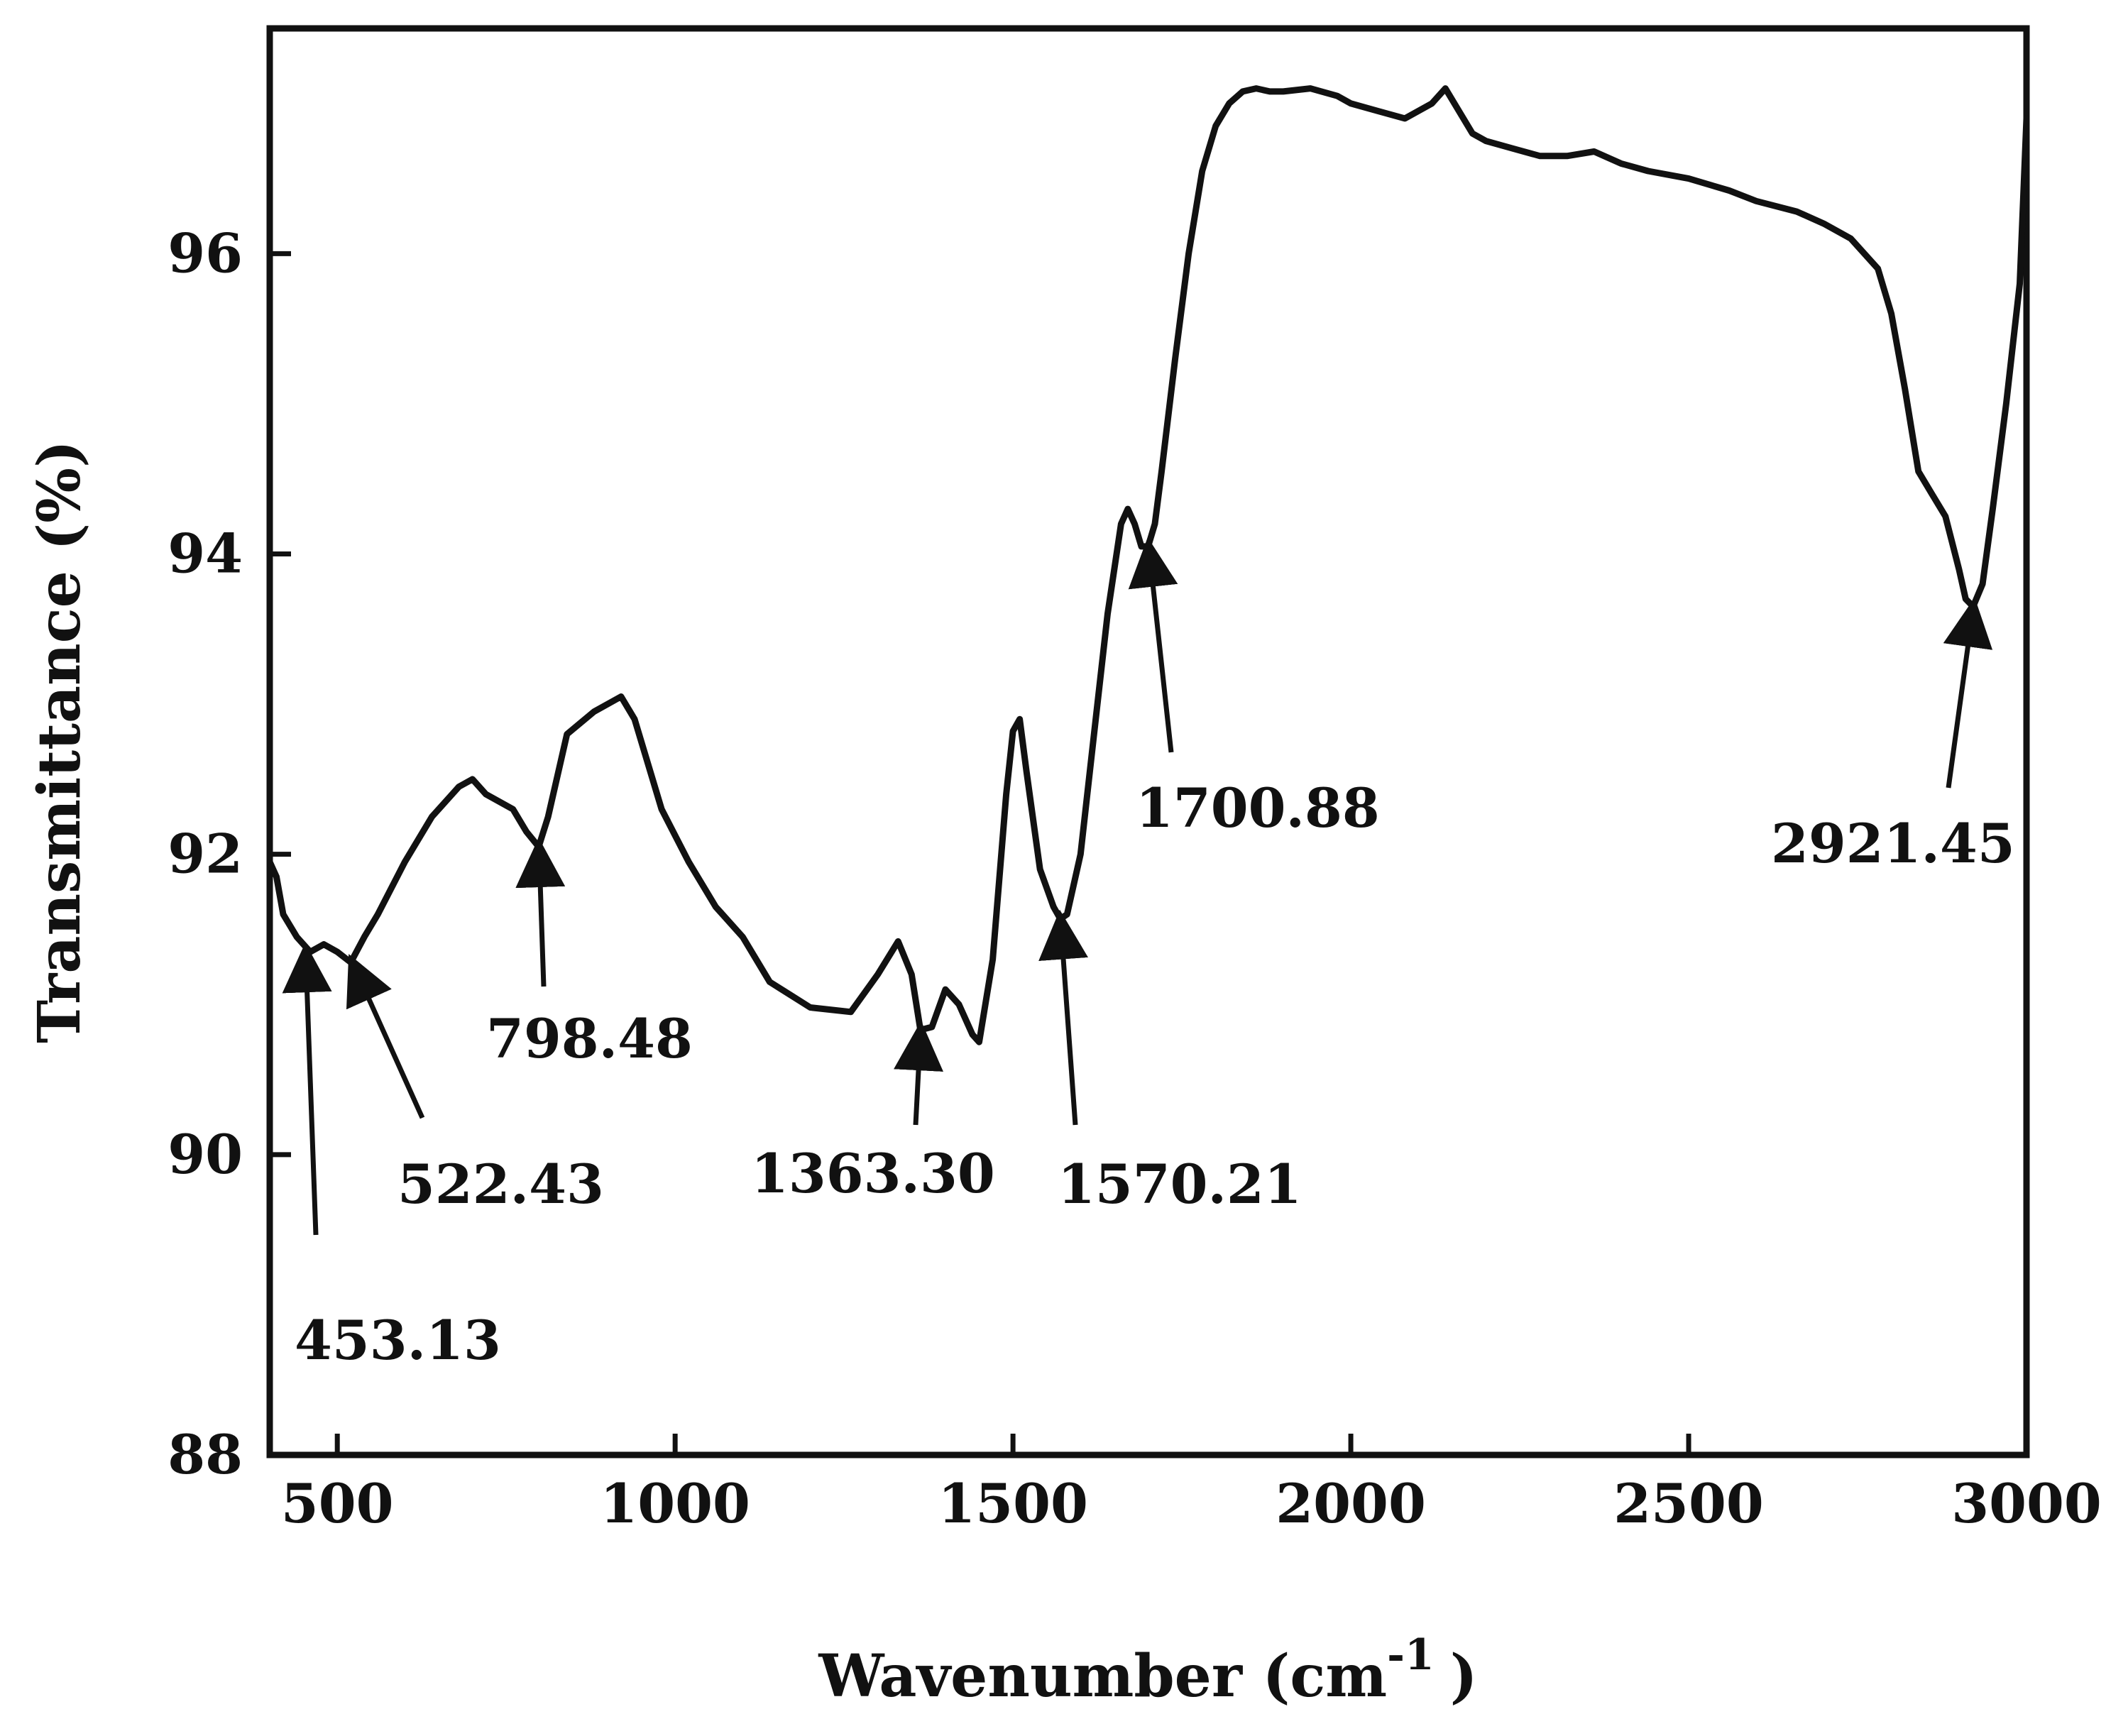 This screenshot has width=2106, height=1736. Describe the element at coordinates (1102, 1676) in the screenshot. I see `x-axis-title-text: Wavenumber (cm` at that location.